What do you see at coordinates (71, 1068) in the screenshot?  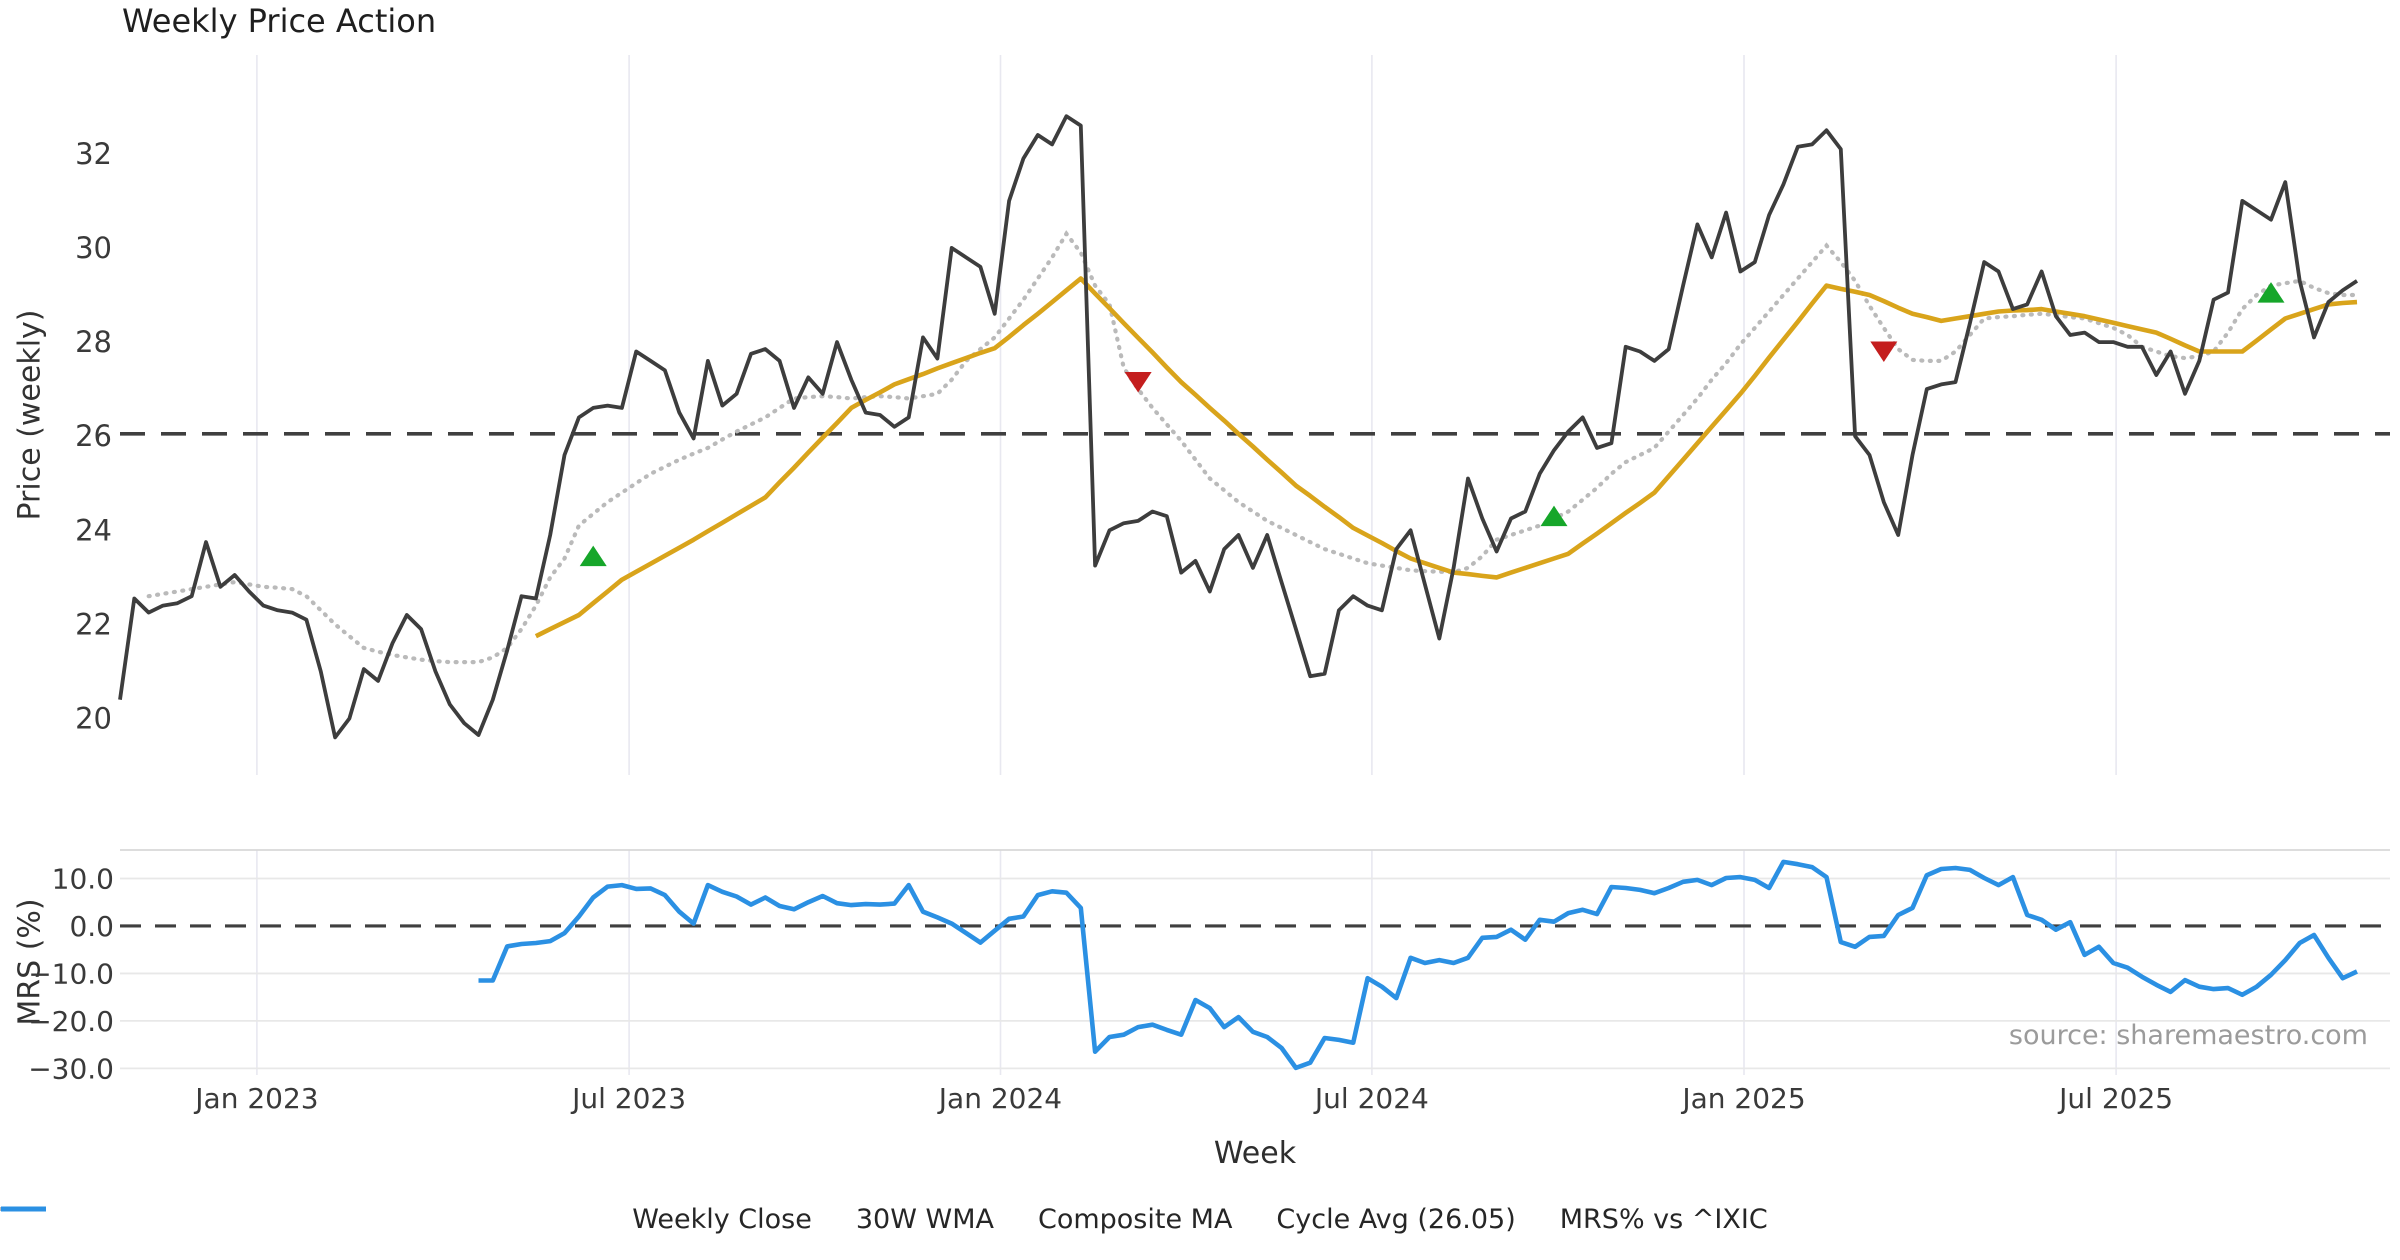 I see `mrs-tick-label: −30.0` at bounding box center [71, 1068].